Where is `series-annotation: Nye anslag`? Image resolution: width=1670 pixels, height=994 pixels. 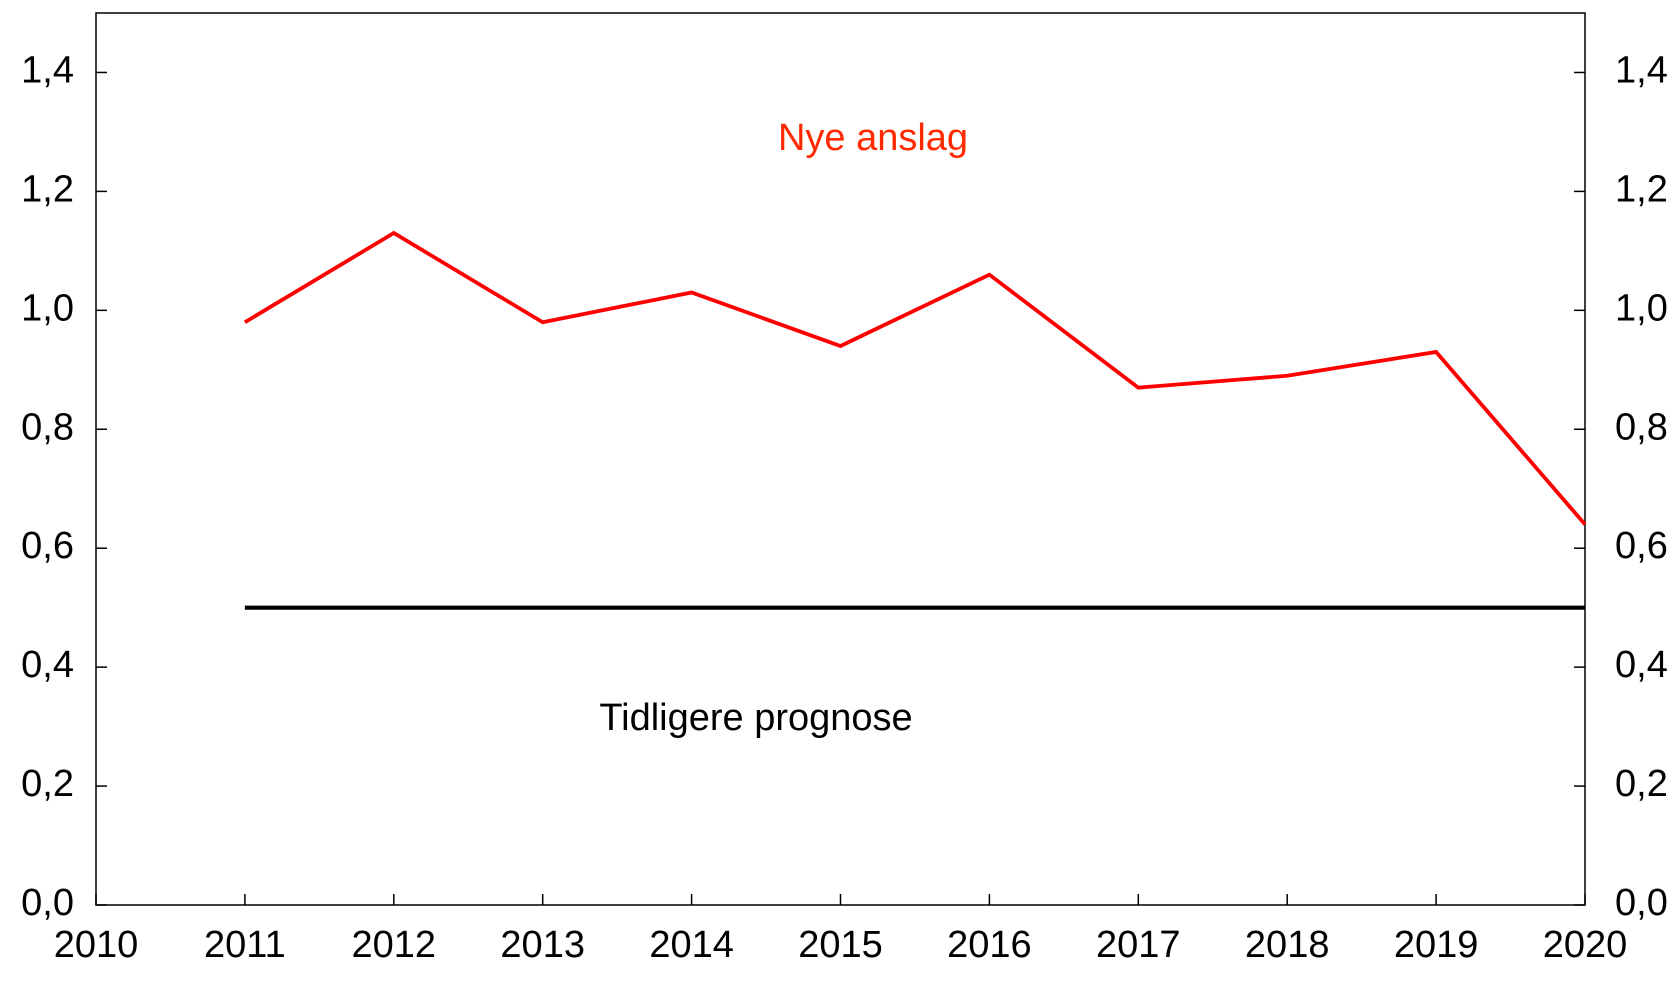 series-annotation: Nye anslag is located at coordinates (873, 138).